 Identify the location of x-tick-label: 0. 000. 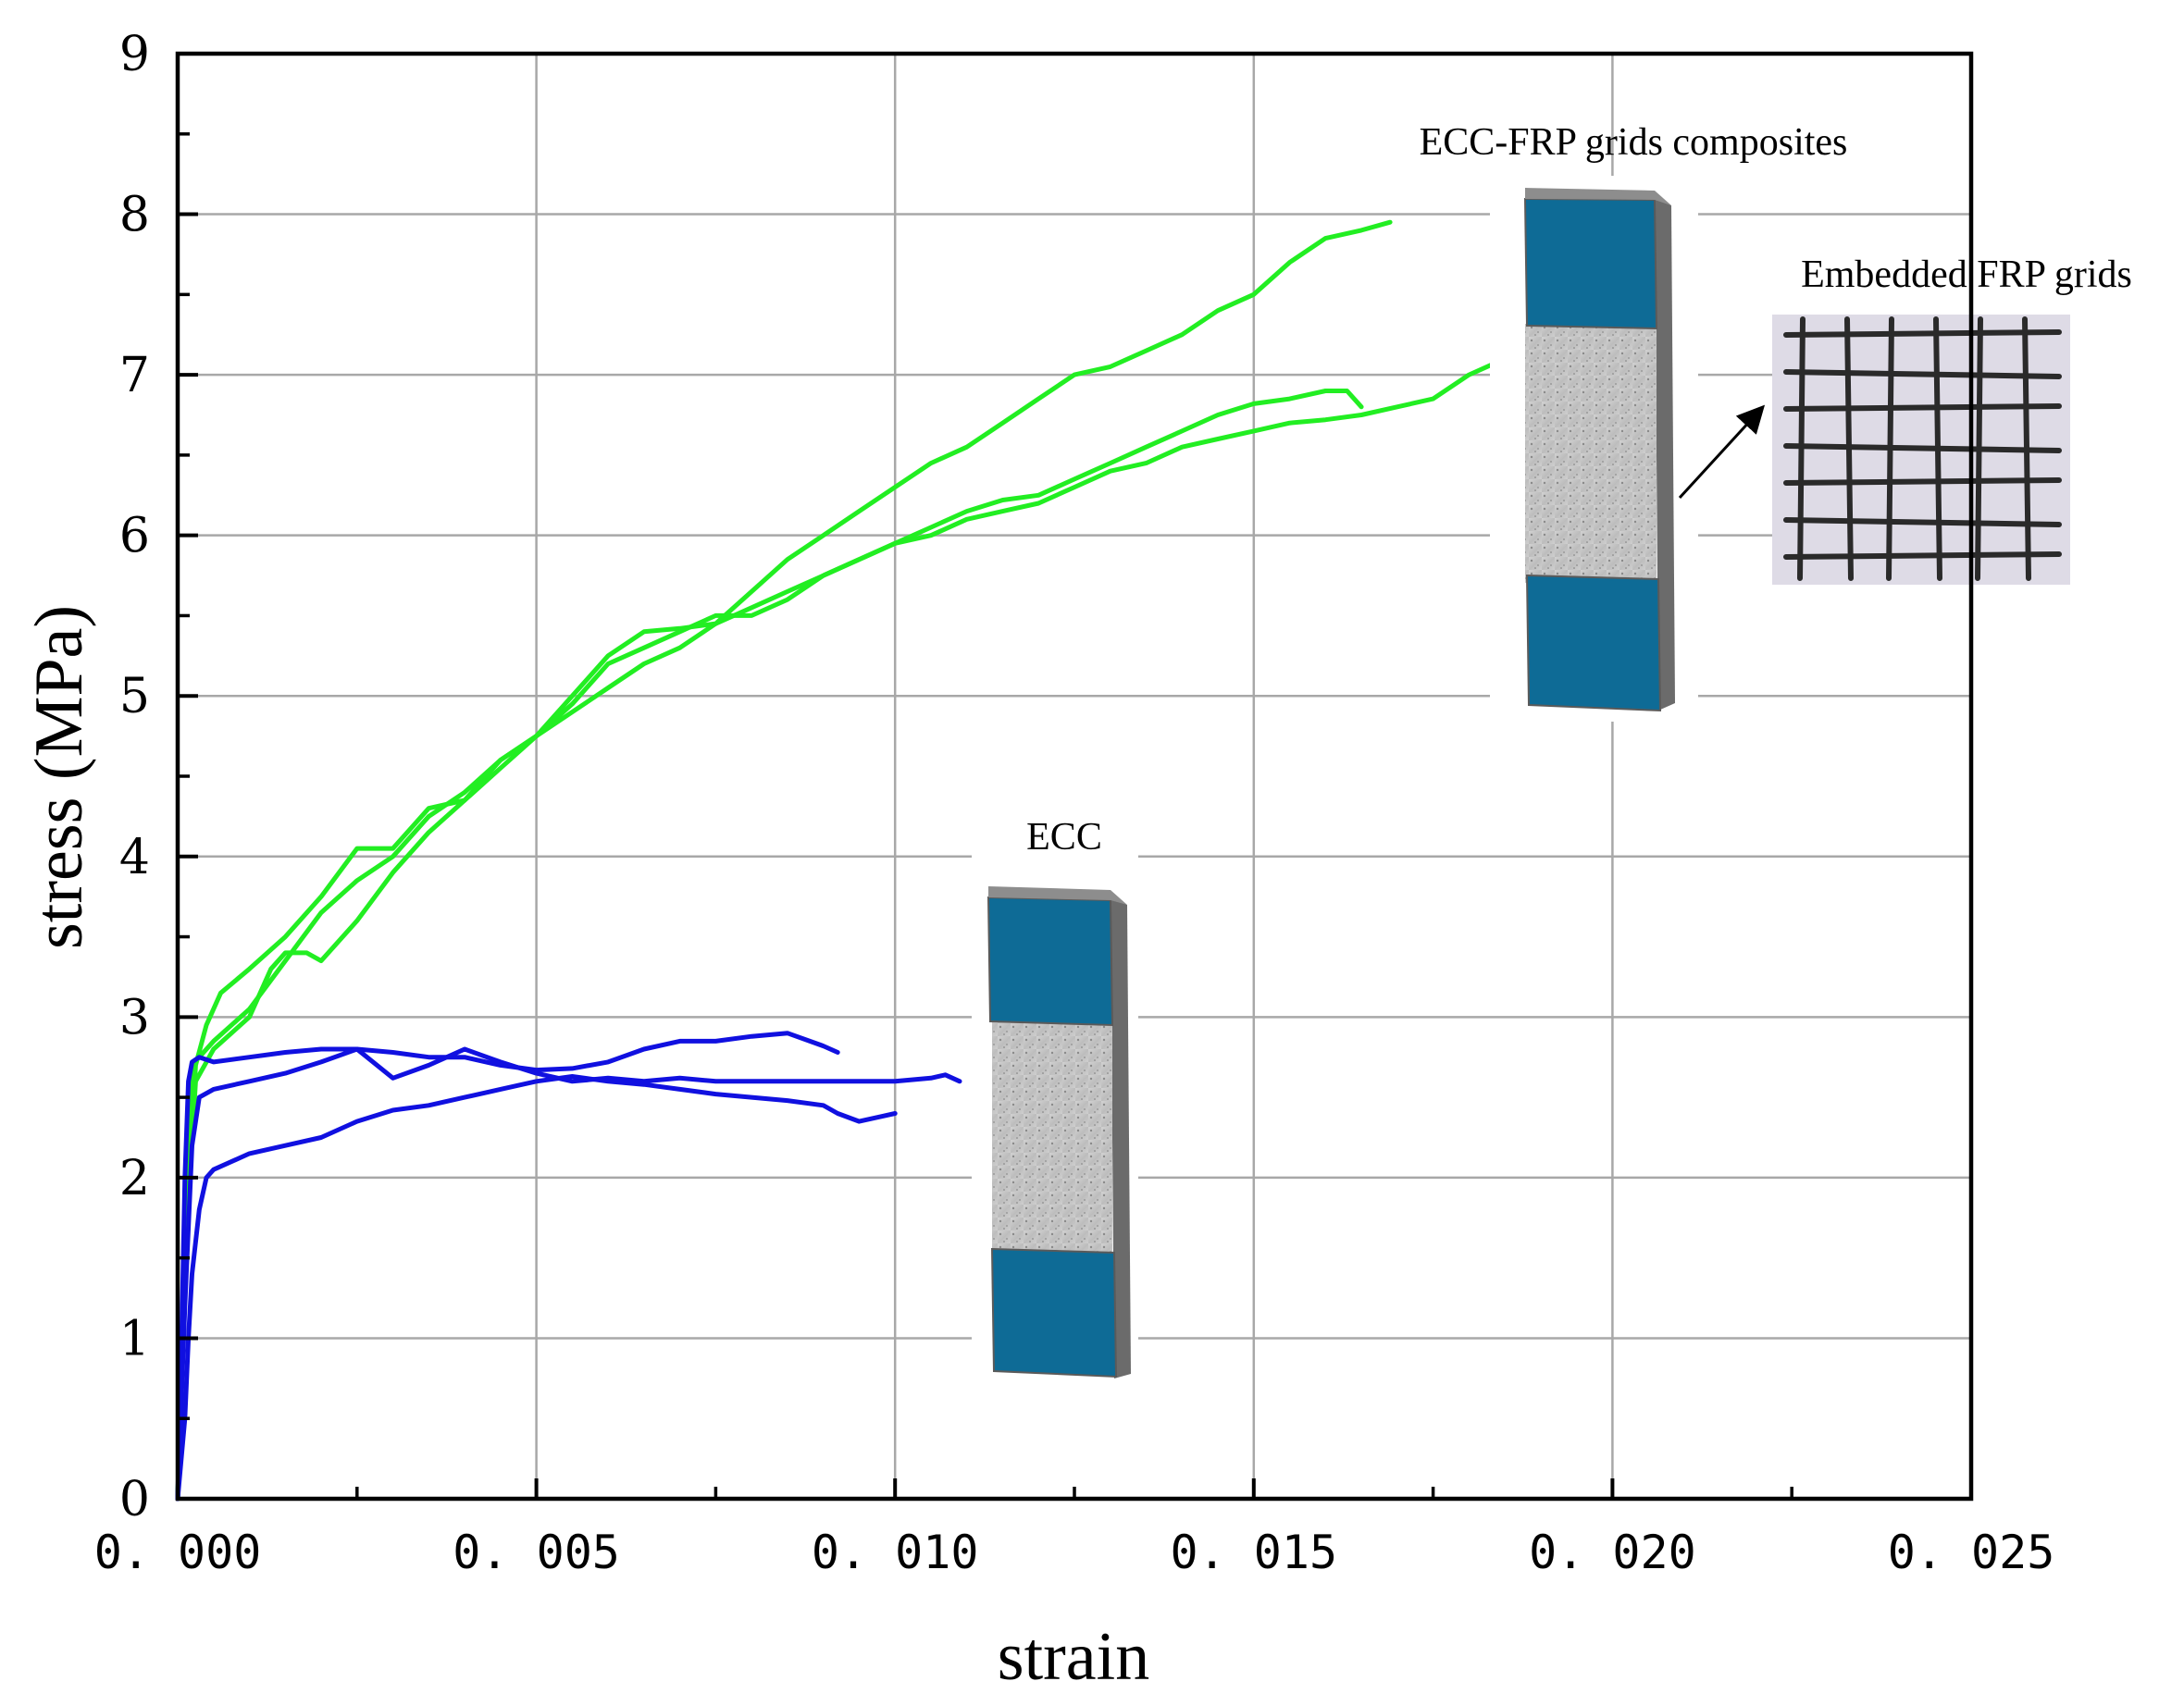
(178, 1552).